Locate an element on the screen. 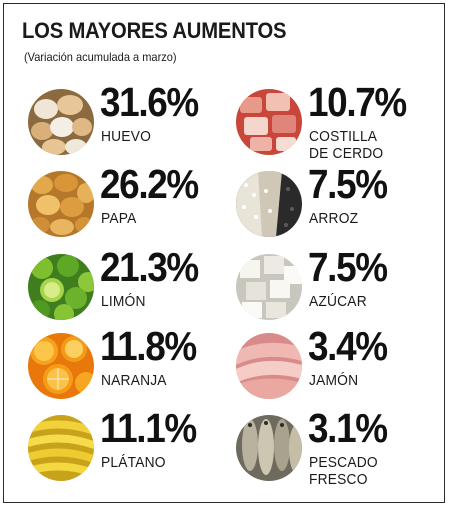 The width and height of the screenshot is (450, 508). item-label: HUEVO is located at coordinates (126, 136).